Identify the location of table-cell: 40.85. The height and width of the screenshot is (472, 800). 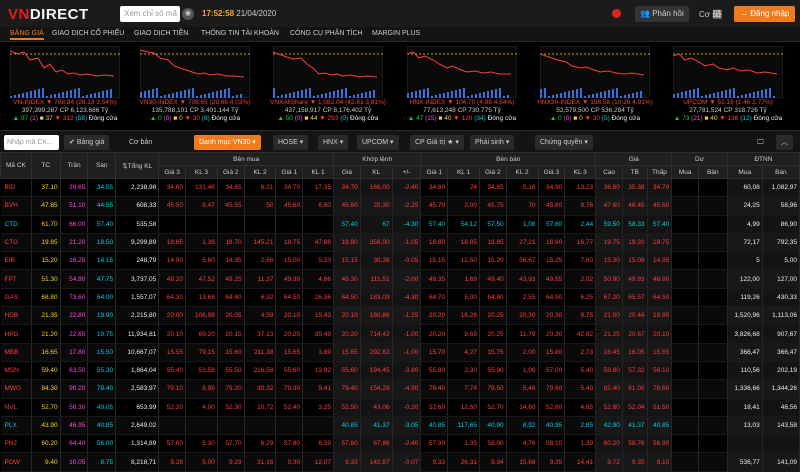
(102, 426).